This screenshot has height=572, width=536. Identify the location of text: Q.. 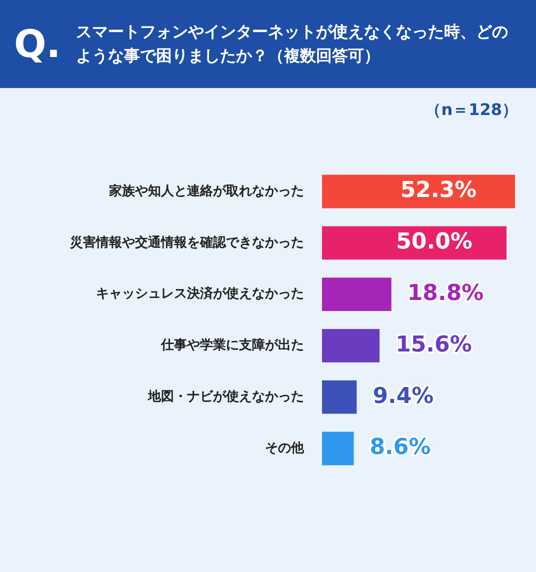
(38, 44).